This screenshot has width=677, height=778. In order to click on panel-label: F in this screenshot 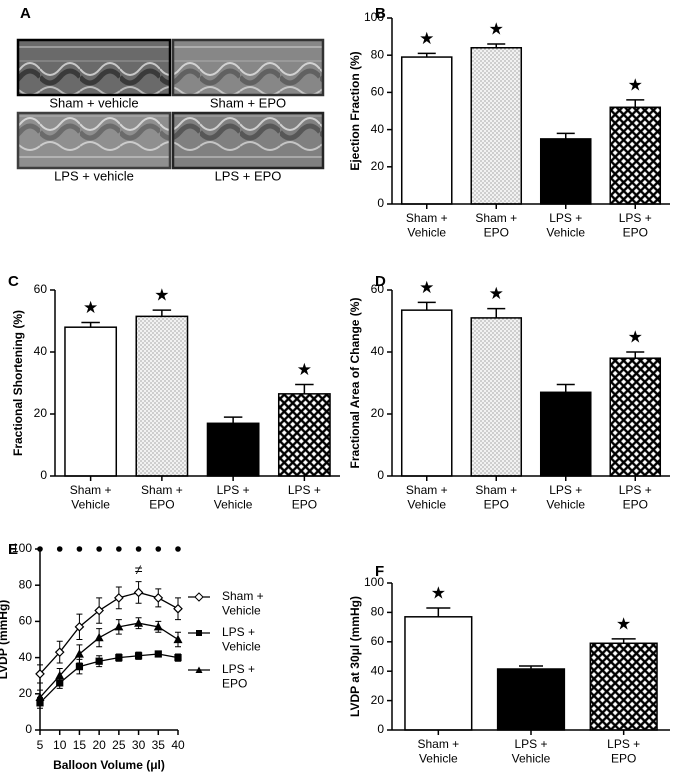, I will do `click(379, 571)`.